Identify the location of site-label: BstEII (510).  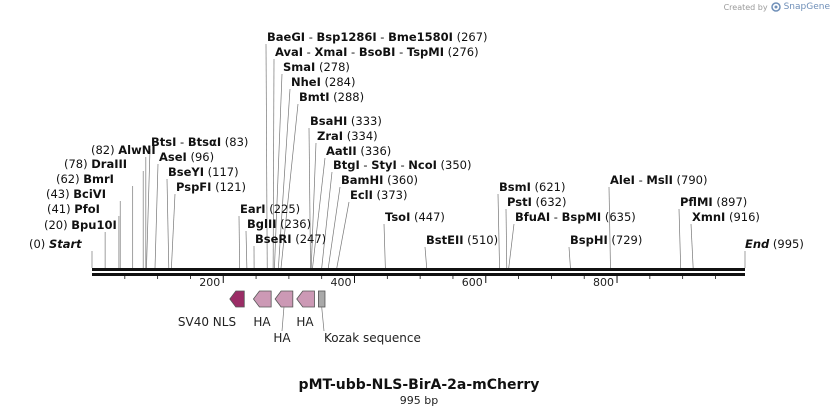
(462, 240).